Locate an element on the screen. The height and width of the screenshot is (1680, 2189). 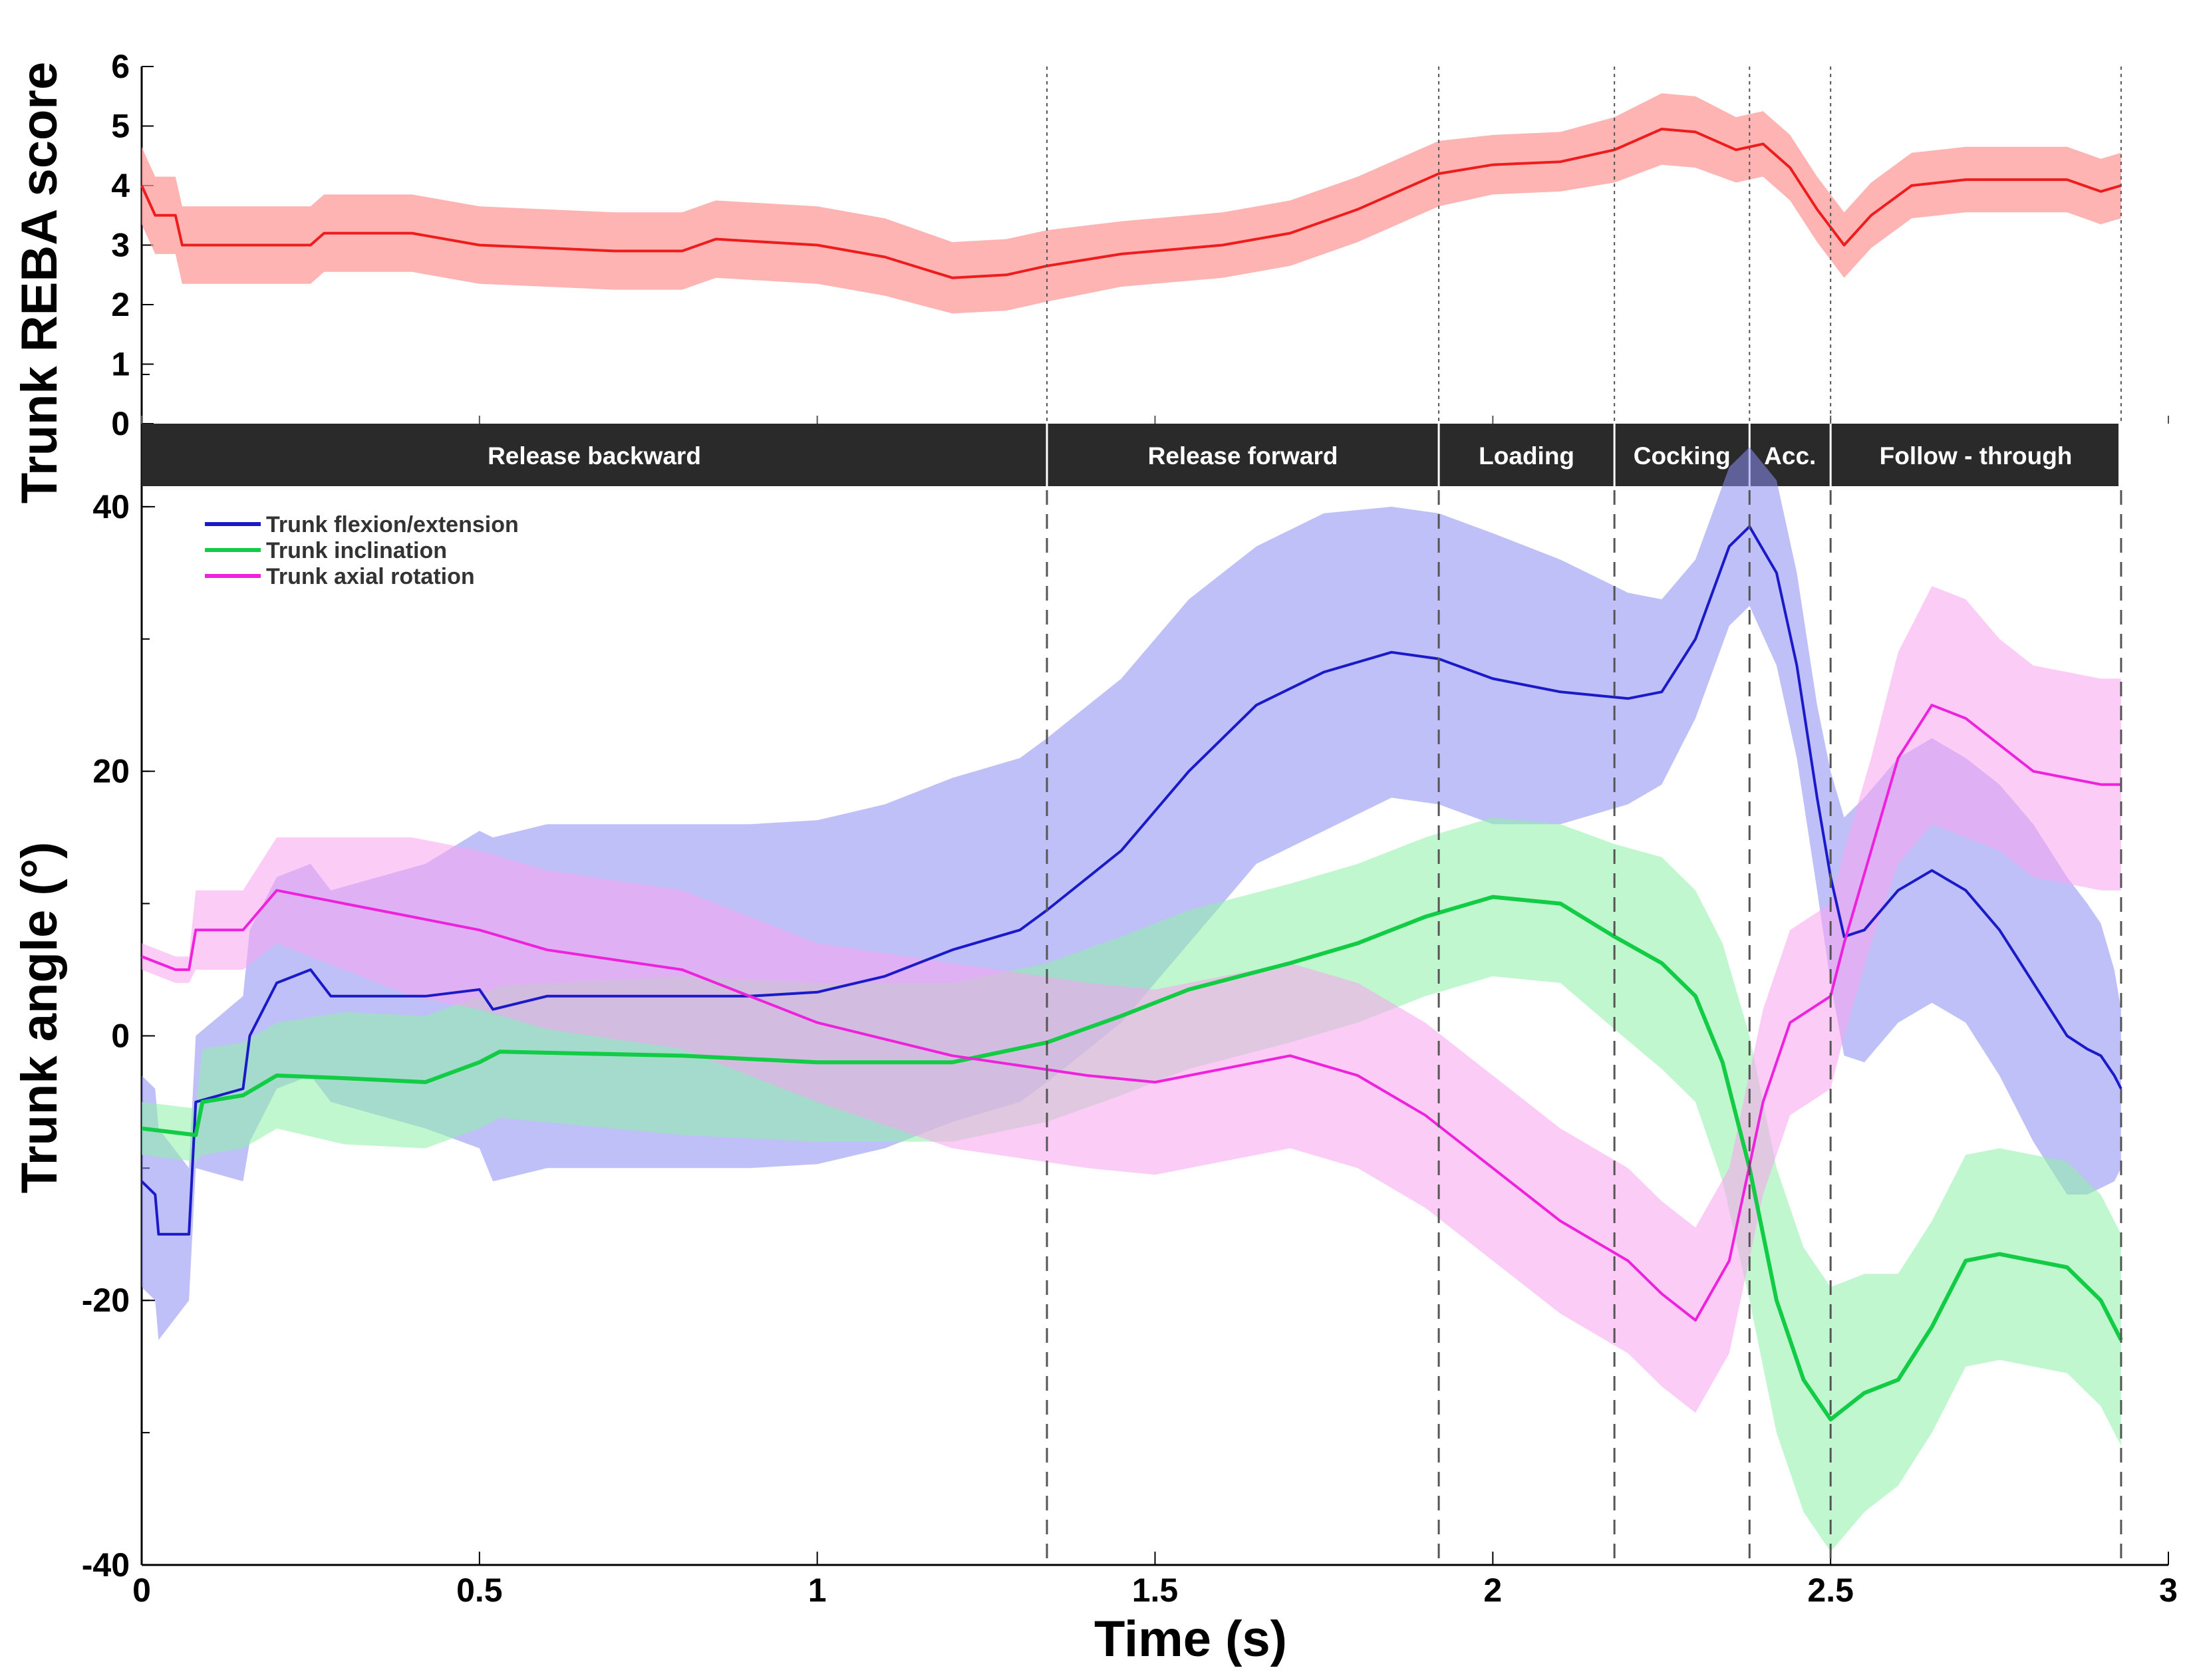
bottom-y-axis-title: Trunk angle (°) is located at coordinates (39, 1018).